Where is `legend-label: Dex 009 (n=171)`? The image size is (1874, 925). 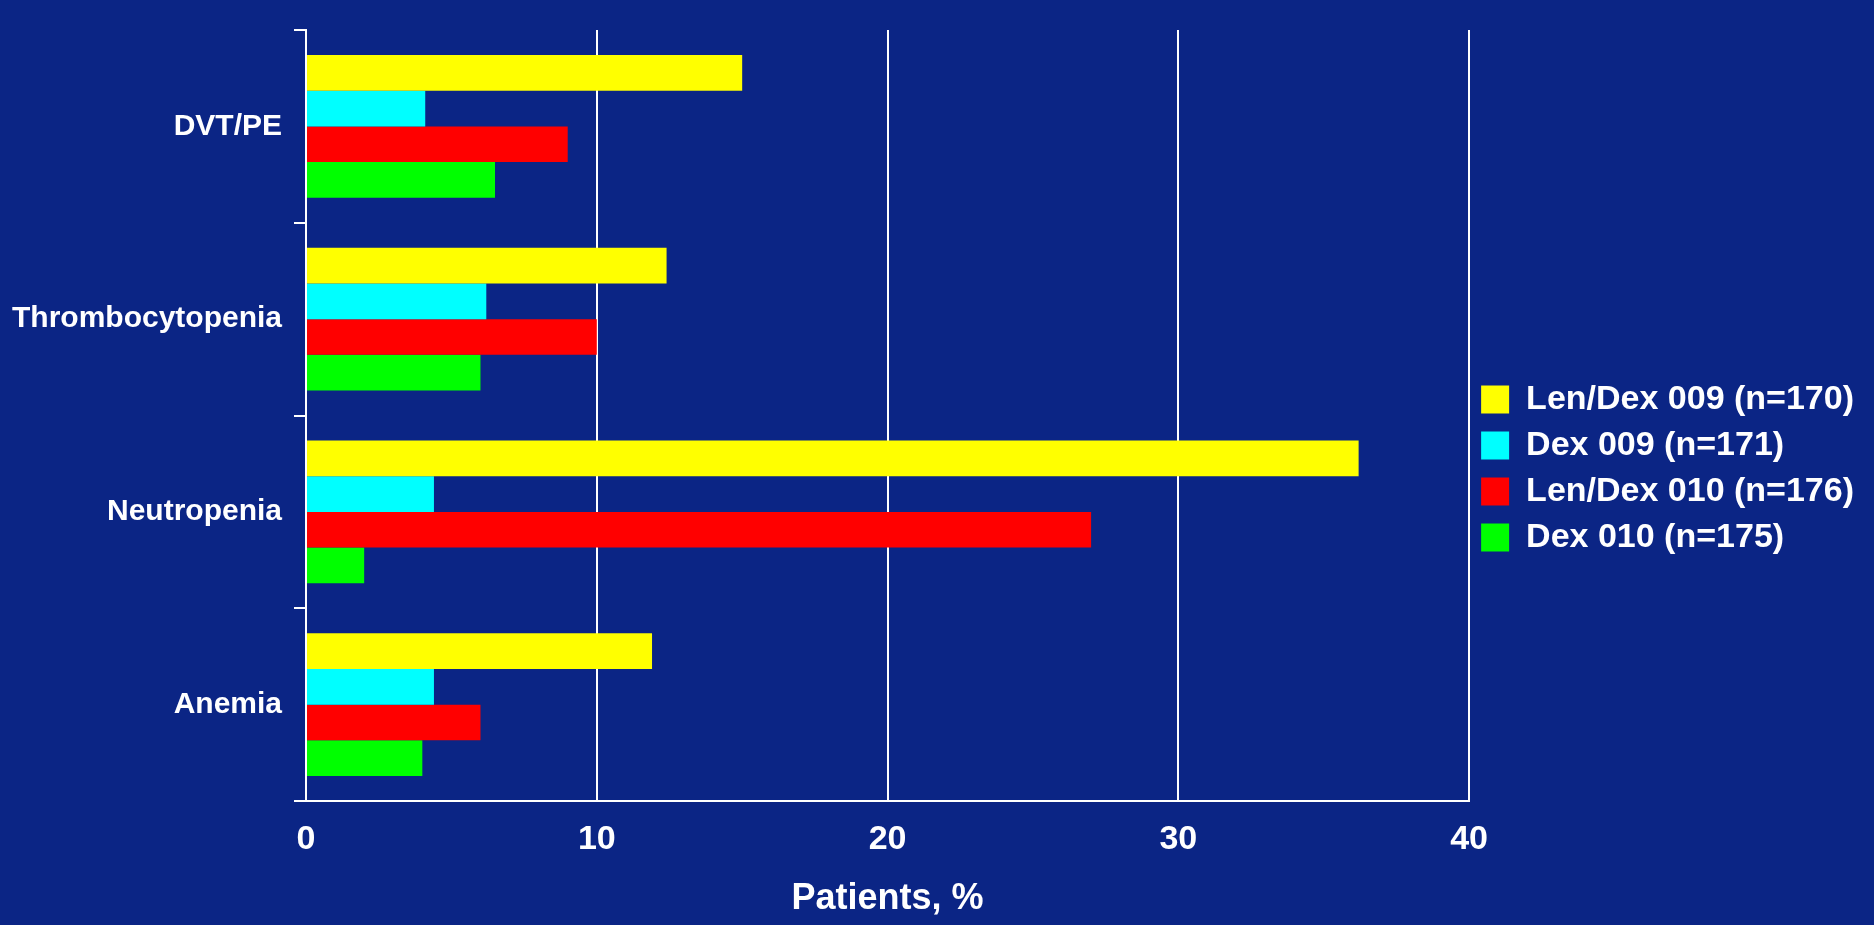 legend-label: Dex 009 (n=171) is located at coordinates (1655, 442).